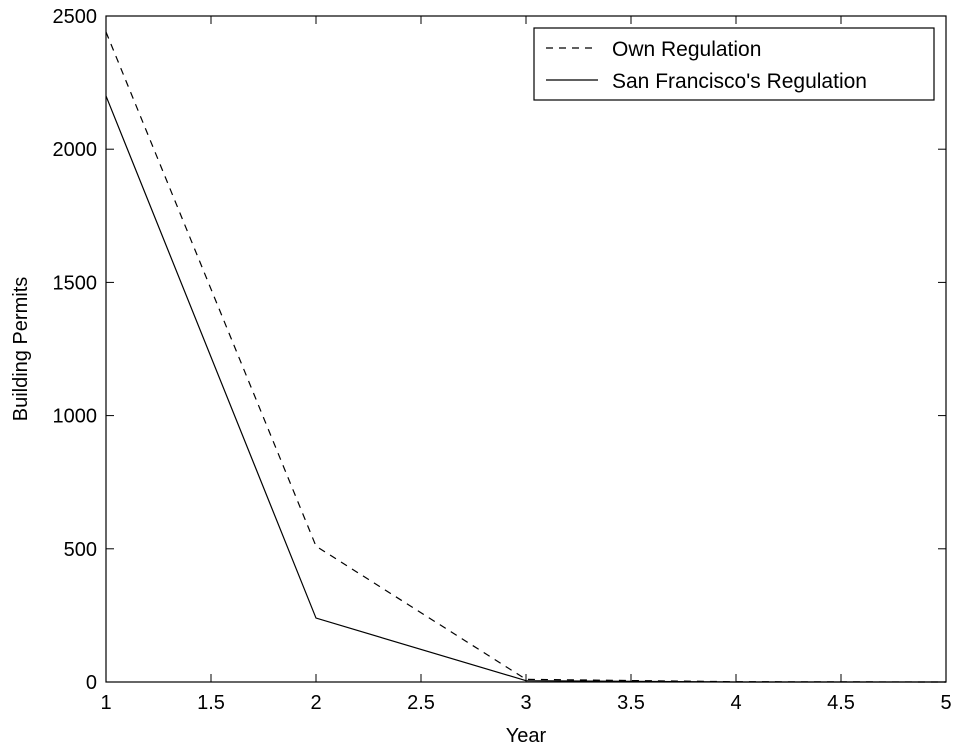 Image resolution: width=957 pixels, height=747 pixels. I want to click on y-tick-label: 1000, so click(75, 417).